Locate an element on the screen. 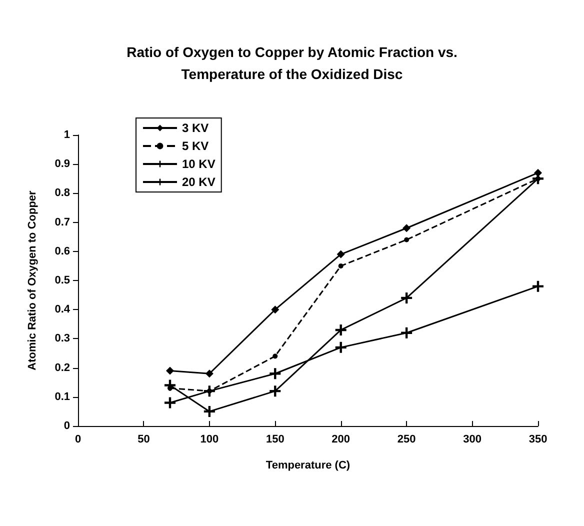 The image size is (584, 526). y-tick-label: 0.2 is located at coordinates (62, 368).